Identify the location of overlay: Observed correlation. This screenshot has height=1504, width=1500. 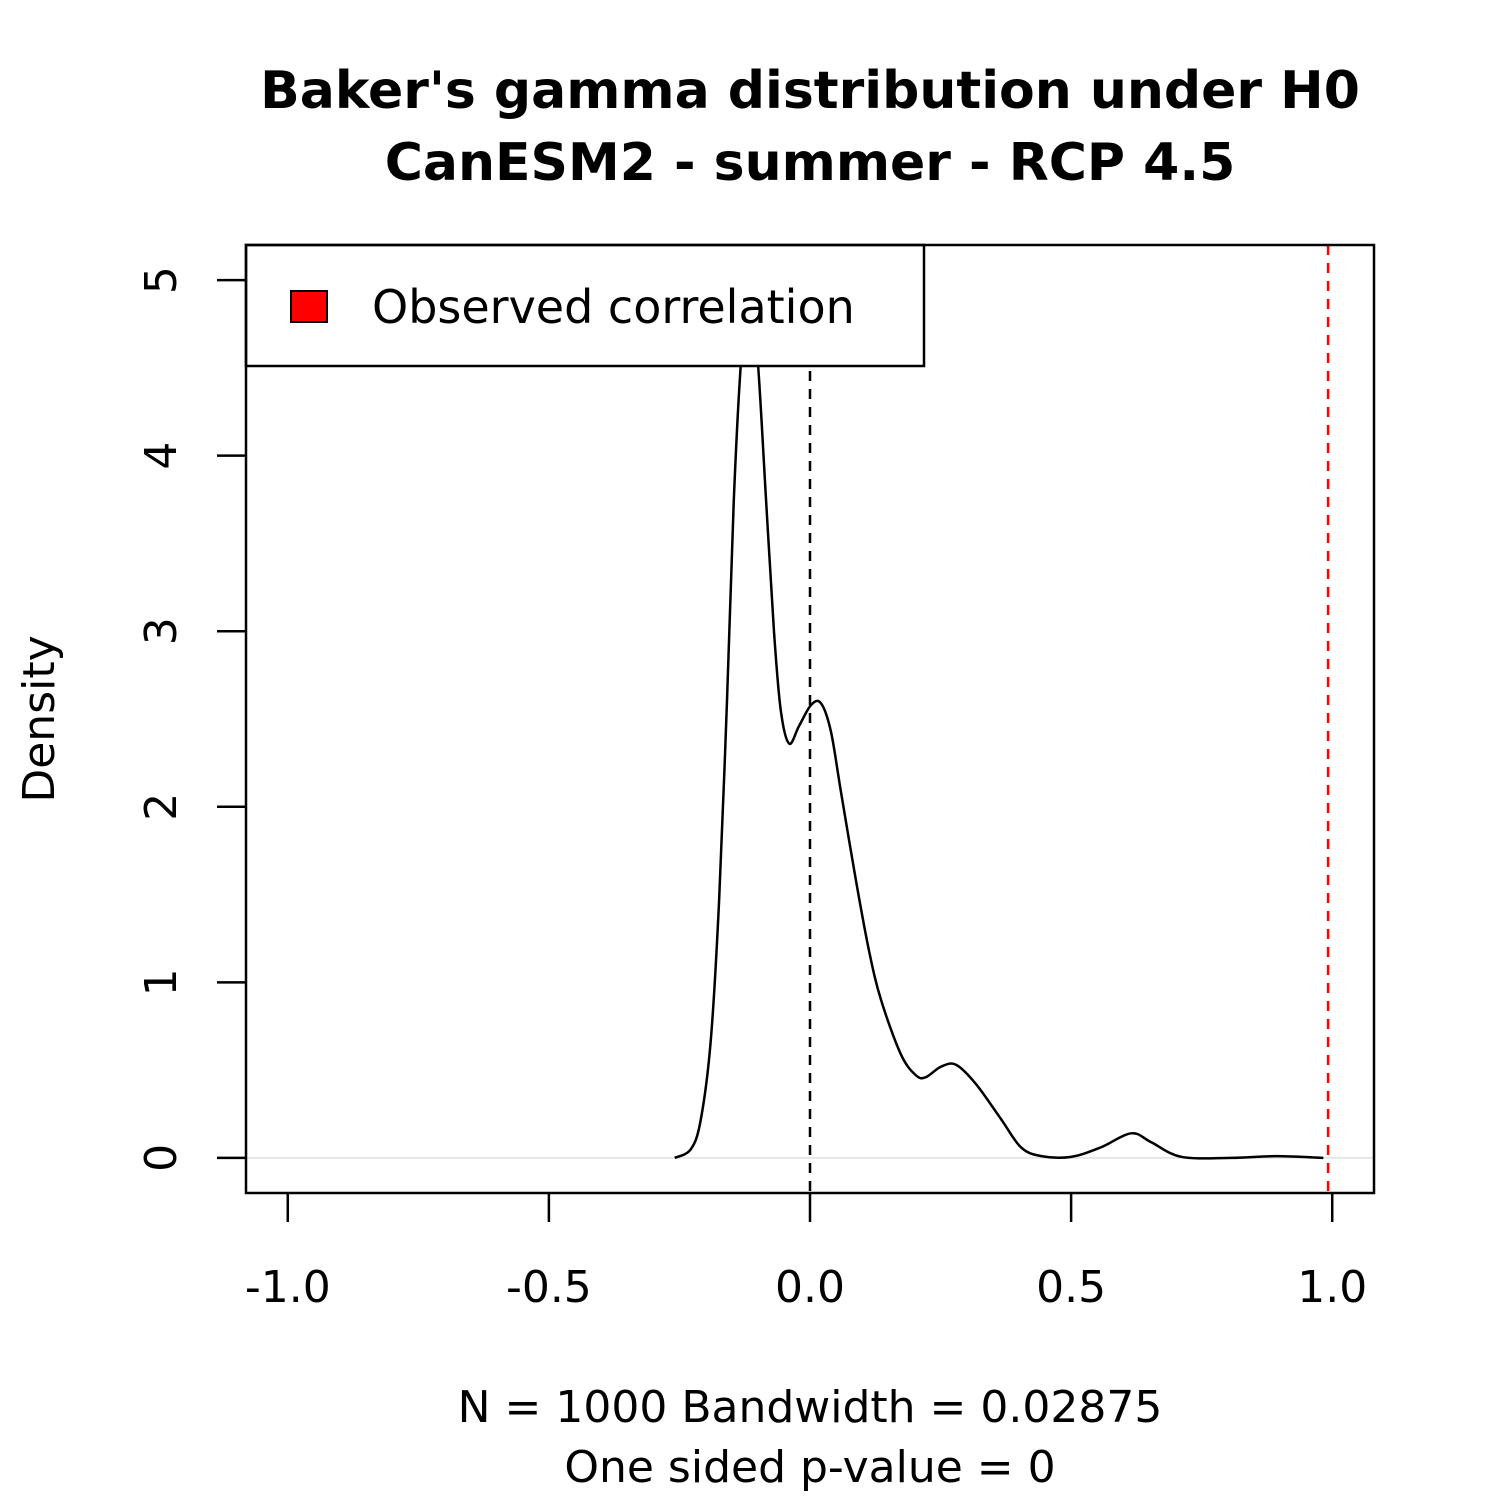
(585, 305).